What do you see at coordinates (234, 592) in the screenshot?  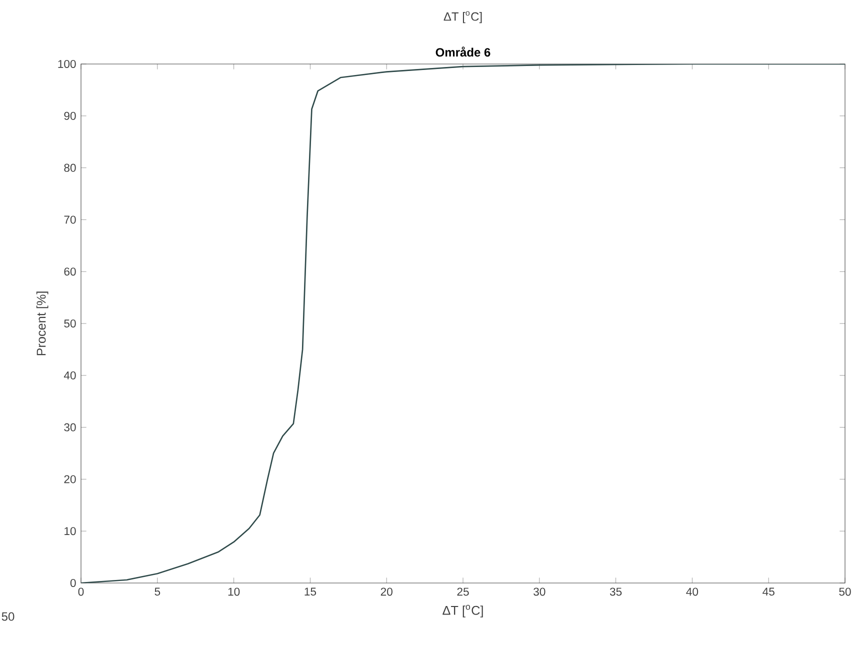 I see `x-tick-label: 10` at bounding box center [234, 592].